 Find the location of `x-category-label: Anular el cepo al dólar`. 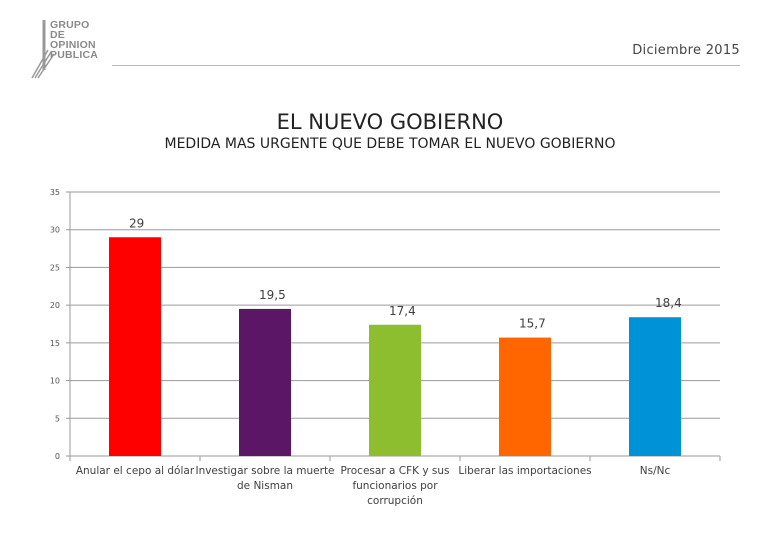

x-category-label: Anular el cepo al dólar is located at coordinates (135, 471).